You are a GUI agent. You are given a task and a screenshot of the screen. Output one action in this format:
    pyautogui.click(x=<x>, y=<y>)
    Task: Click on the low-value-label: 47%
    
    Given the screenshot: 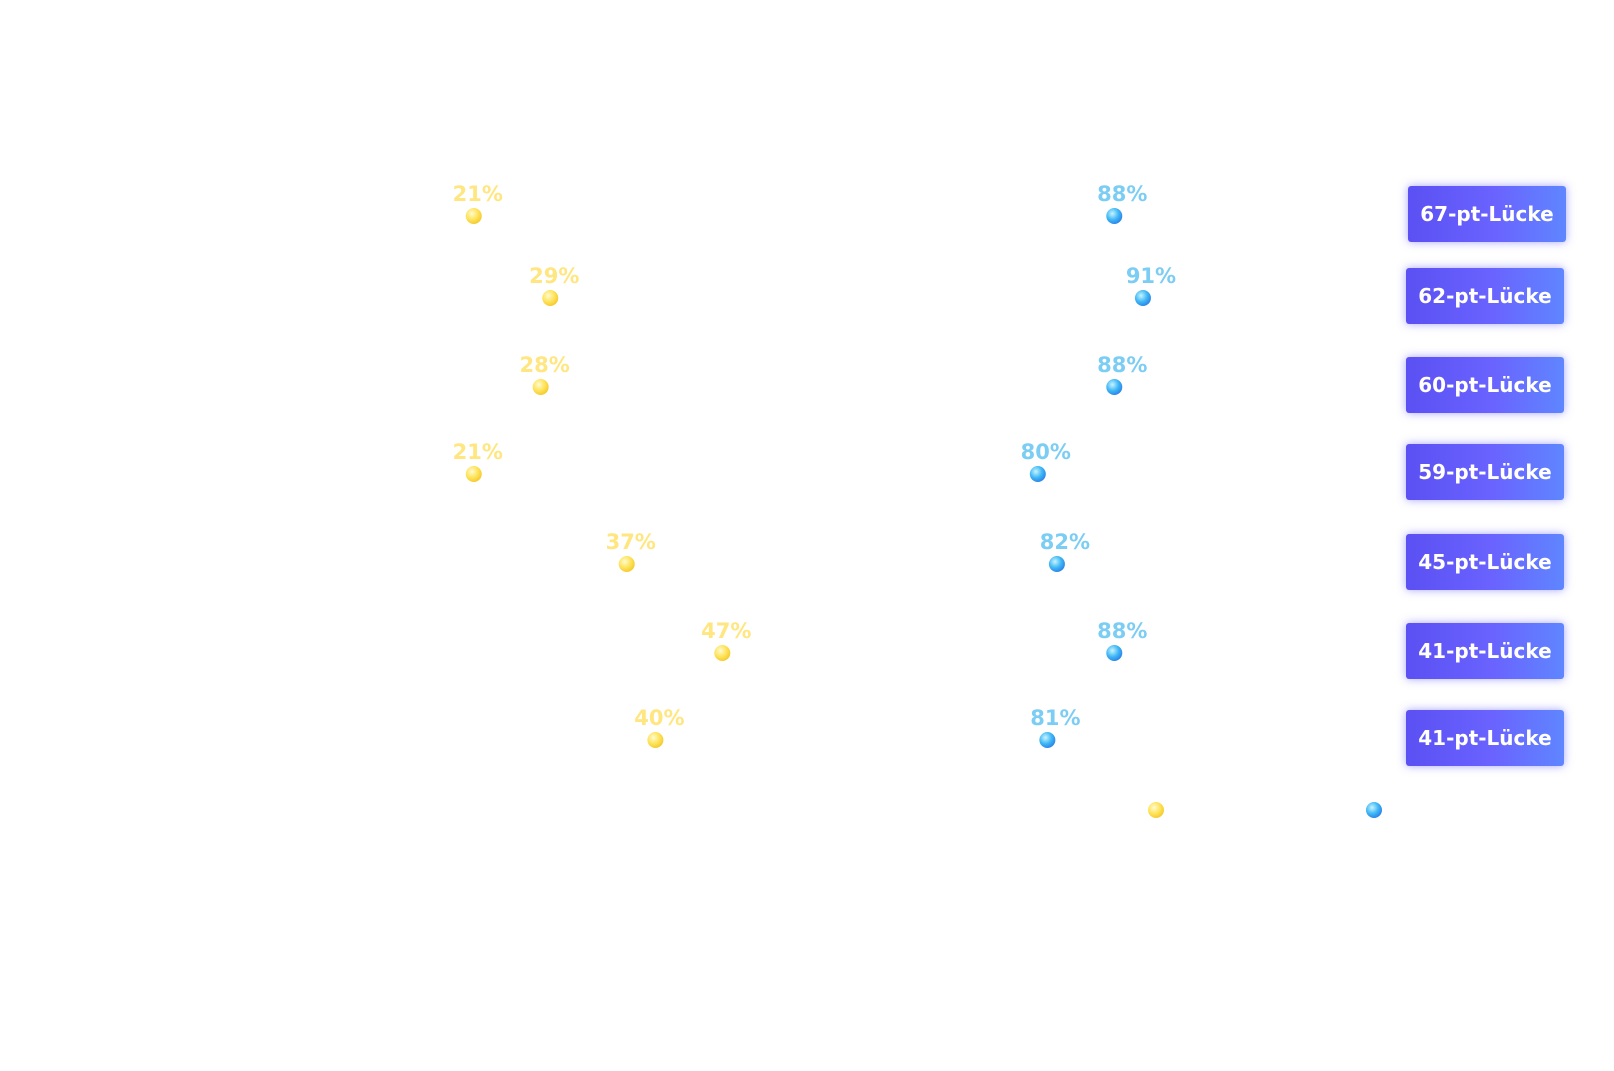 What is the action you would take?
    pyautogui.click(x=726, y=631)
    